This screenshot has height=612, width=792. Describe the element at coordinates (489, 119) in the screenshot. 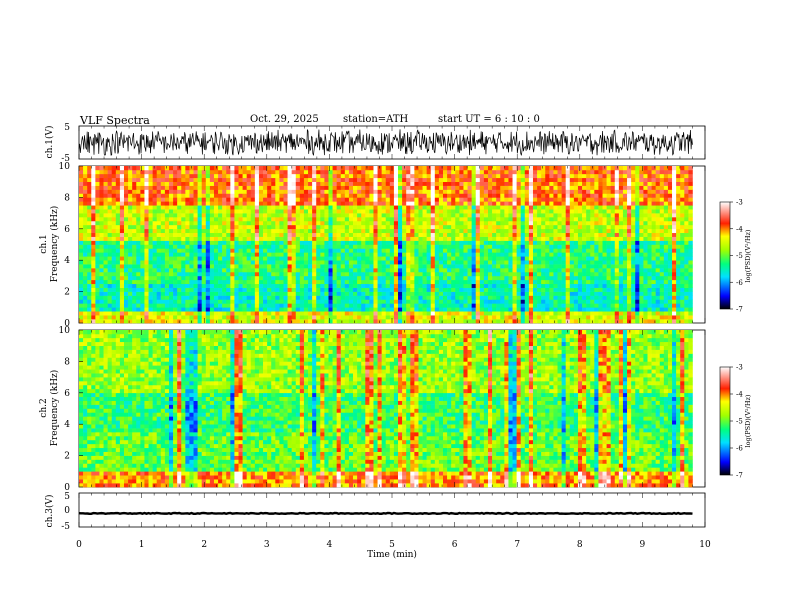

I see `start-ut-label: start UT = 6 : 10 : 0` at that location.